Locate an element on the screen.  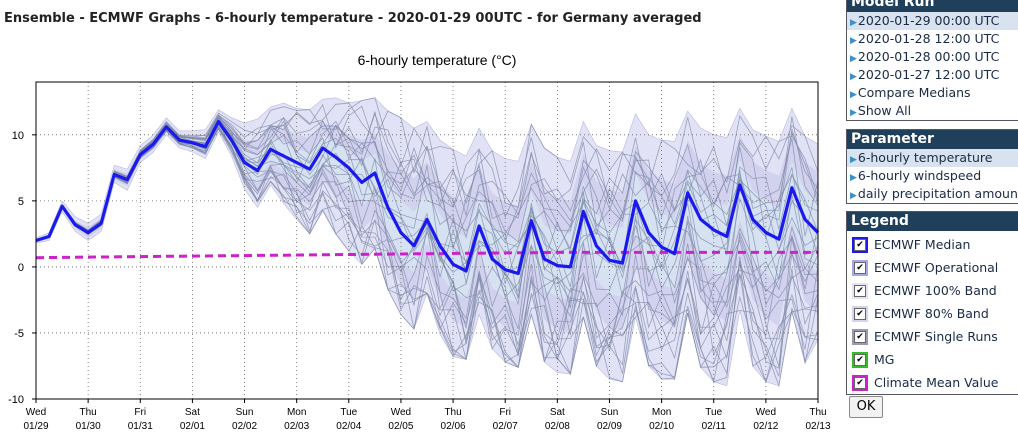
legend-heading: Legend is located at coordinates (932, 221).